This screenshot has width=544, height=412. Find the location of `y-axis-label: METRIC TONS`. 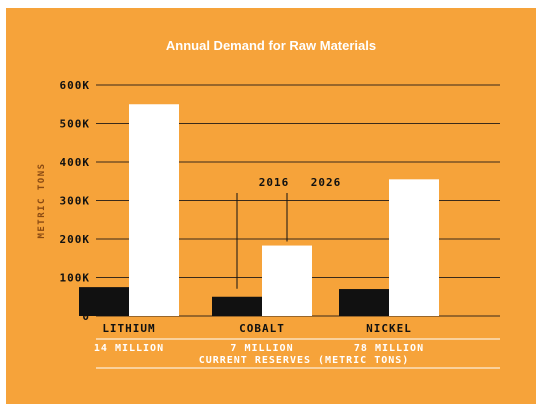

y-axis-label: METRIC TONS is located at coordinates (42, 200).